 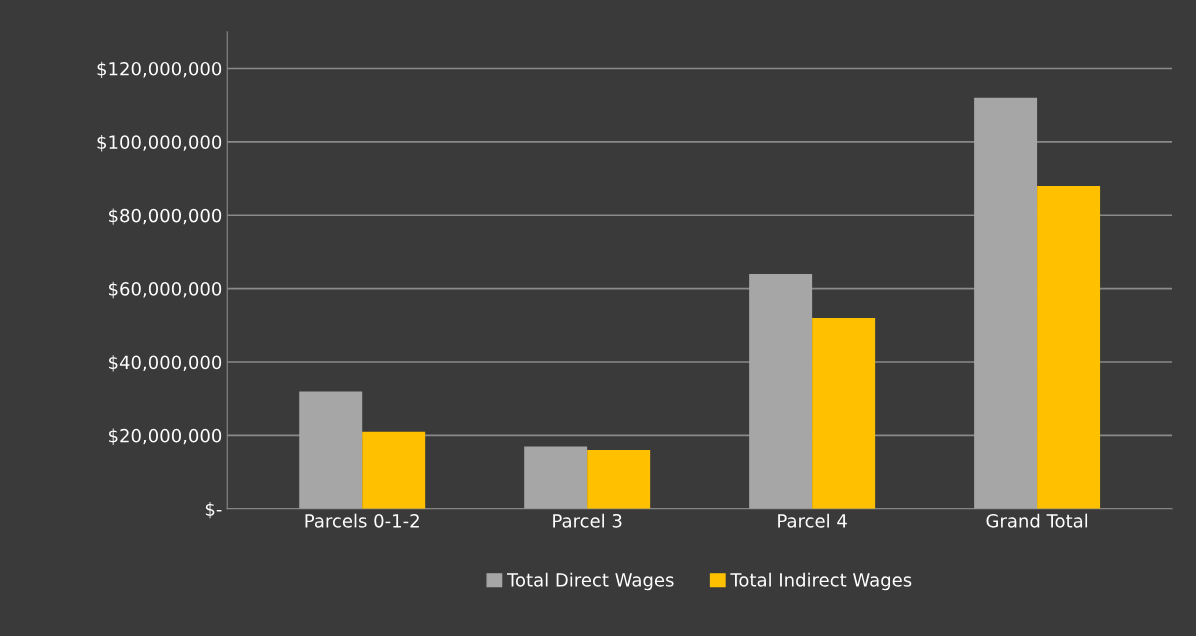 I want to click on x-tick-label: Parcels 0-1-2, so click(x=362, y=520).